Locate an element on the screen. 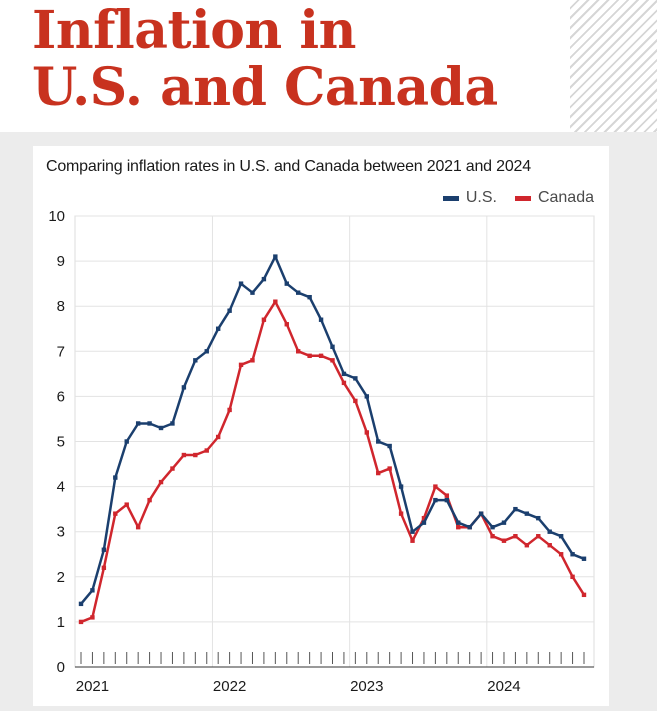  y-tick-label: 2 is located at coordinates (61, 577).